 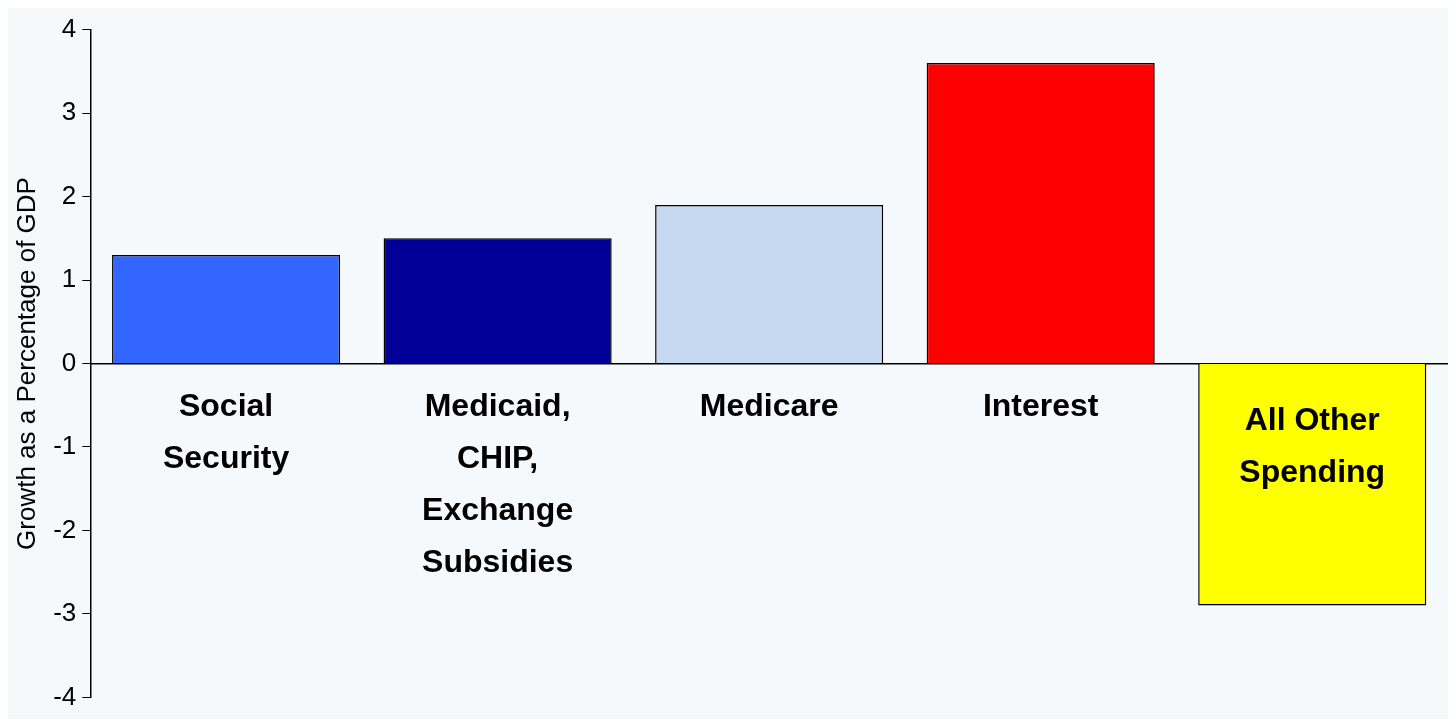 What do you see at coordinates (65, 612) in the screenshot?
I see `y-tick-label: -3` at bounding box center [65, 612].